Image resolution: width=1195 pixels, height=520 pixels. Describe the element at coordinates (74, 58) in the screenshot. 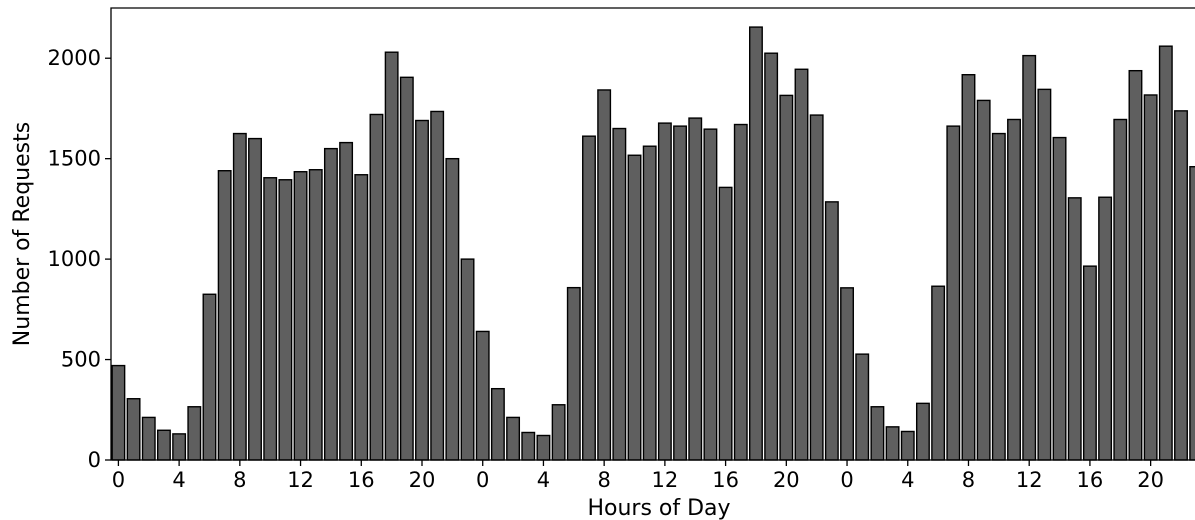

I see `y-tick-label: 2000` at that location.